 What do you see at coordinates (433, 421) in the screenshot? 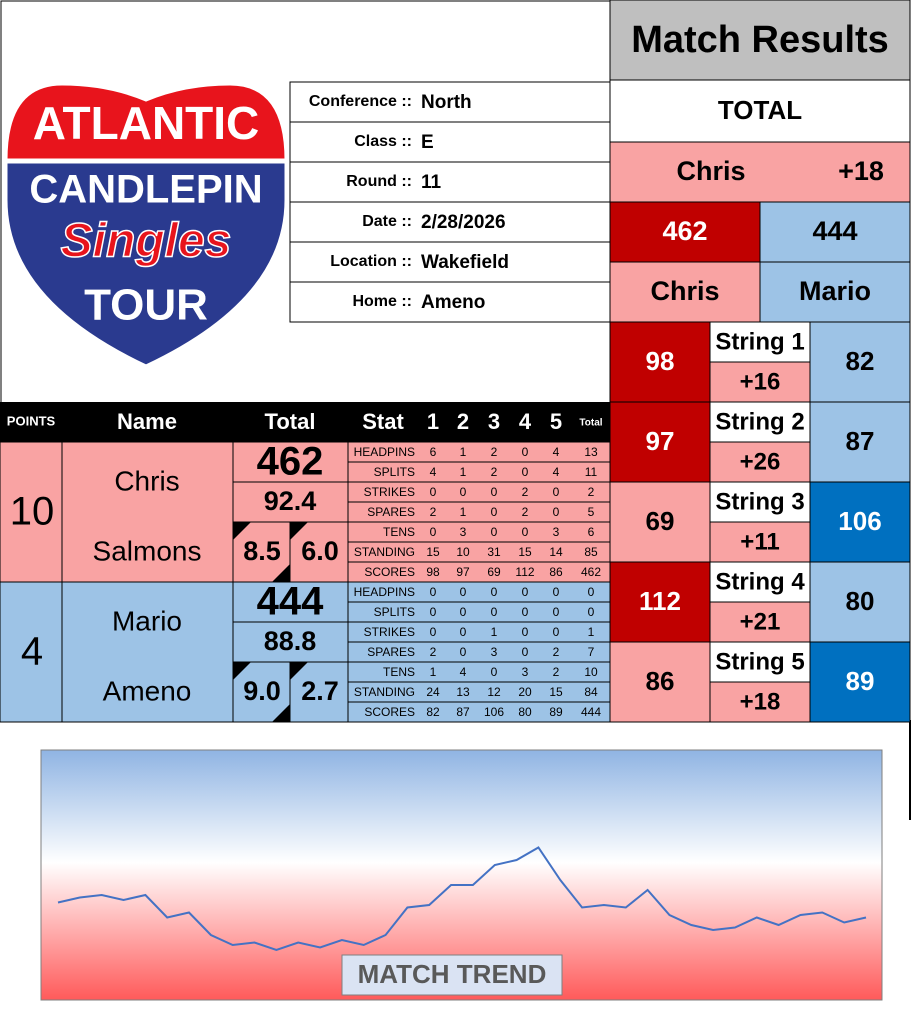
I see `header-text: 1` at bounding box center [433, 421].